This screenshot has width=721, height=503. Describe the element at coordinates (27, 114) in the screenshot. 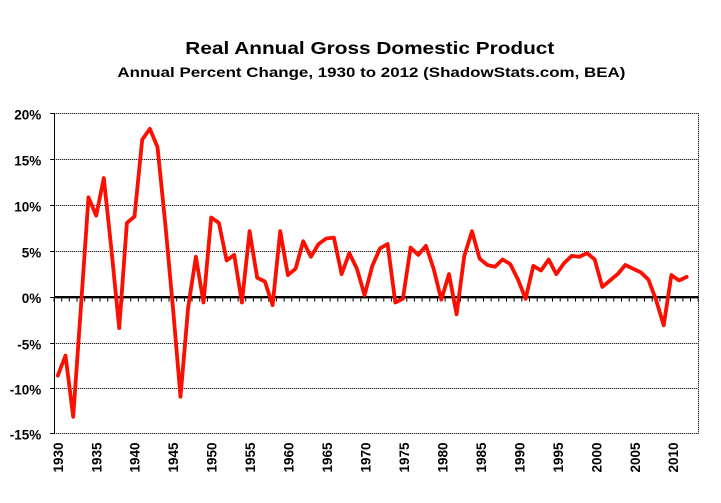

I see `svg-text: 20%` at that location.